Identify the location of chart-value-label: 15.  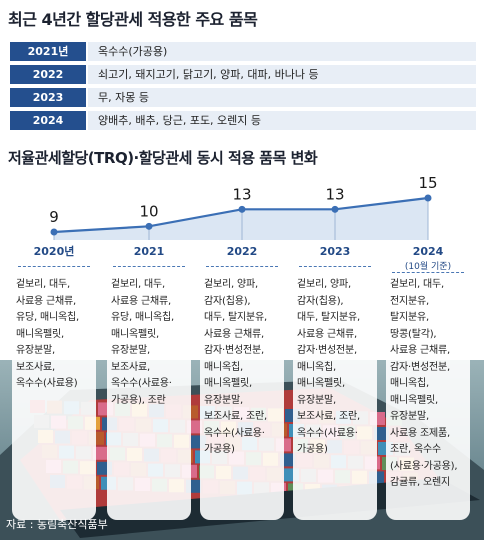
(427, 183).